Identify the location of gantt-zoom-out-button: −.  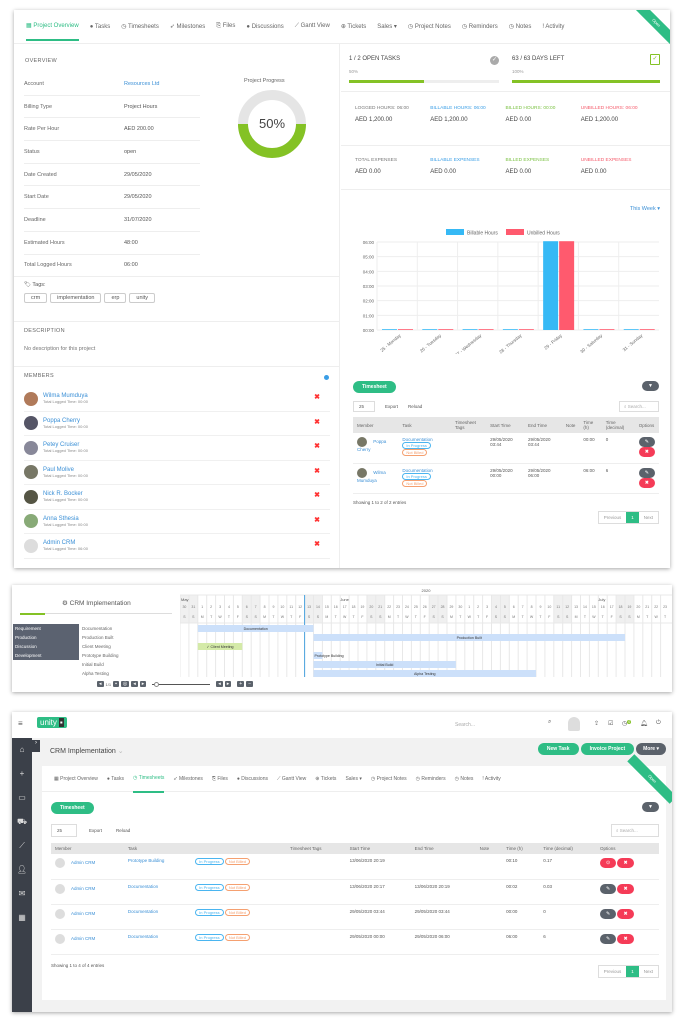
(250, 684).